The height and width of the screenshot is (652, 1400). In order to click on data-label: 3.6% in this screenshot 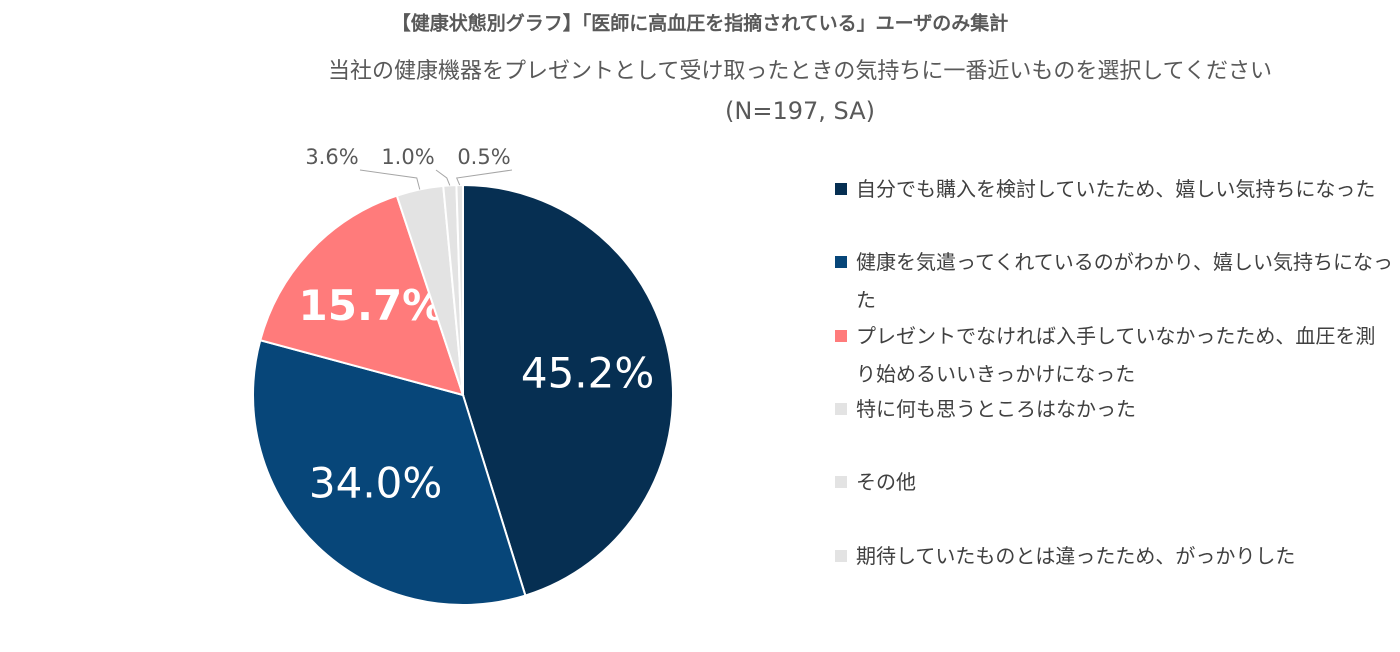, I will do `click(331, 157)`.